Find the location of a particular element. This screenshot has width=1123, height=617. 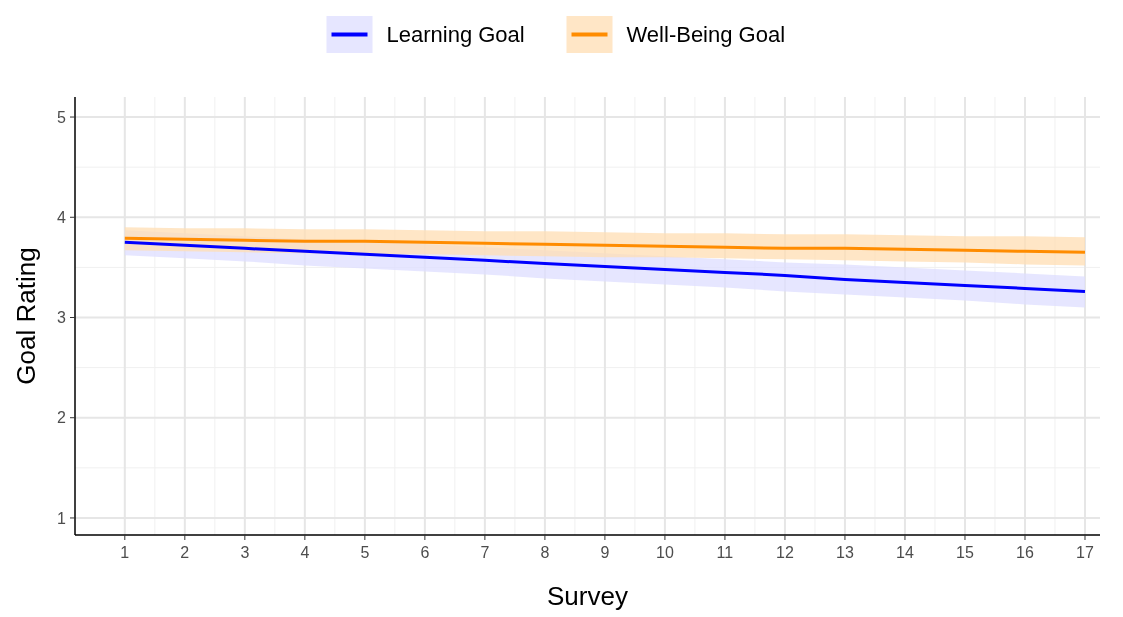

x-tick-label: 6 is located at coordinates (425, 552).